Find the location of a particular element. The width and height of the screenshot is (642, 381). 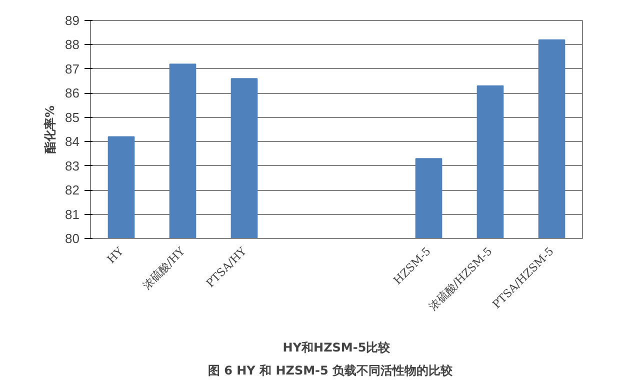

y-tick-label: 81 is located at coordinates (72, 214).